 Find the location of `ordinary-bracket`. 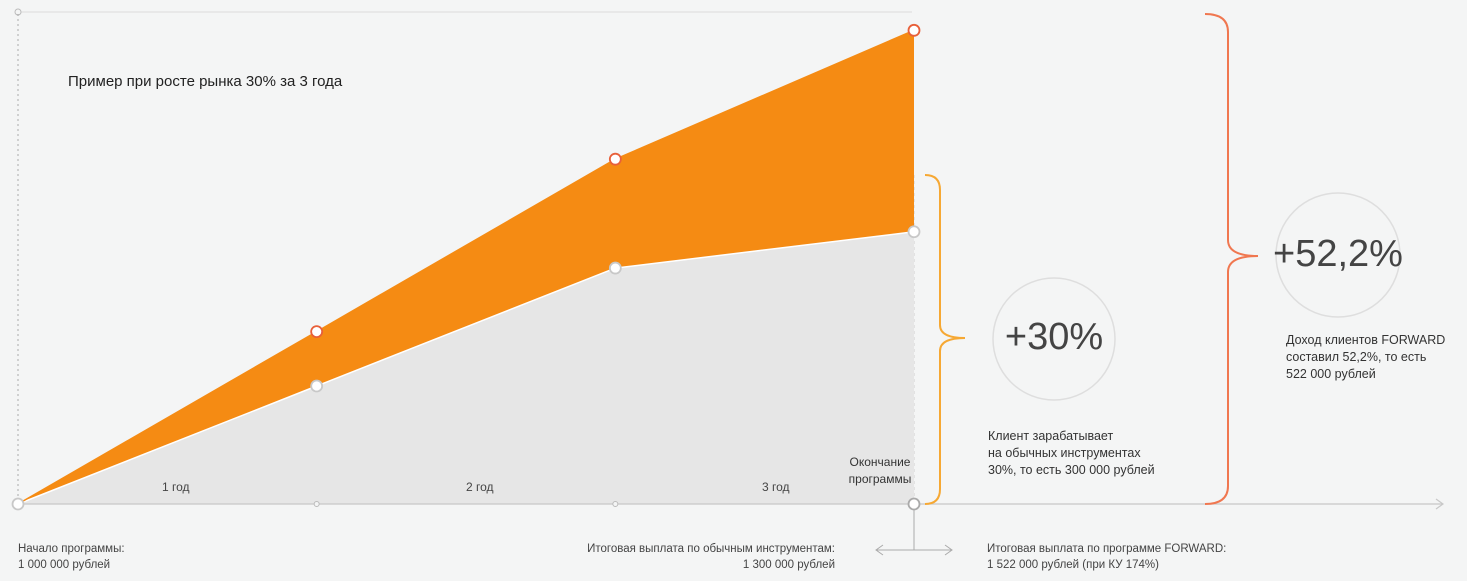

ordinary-bracket is located at coordinates (945, 339).